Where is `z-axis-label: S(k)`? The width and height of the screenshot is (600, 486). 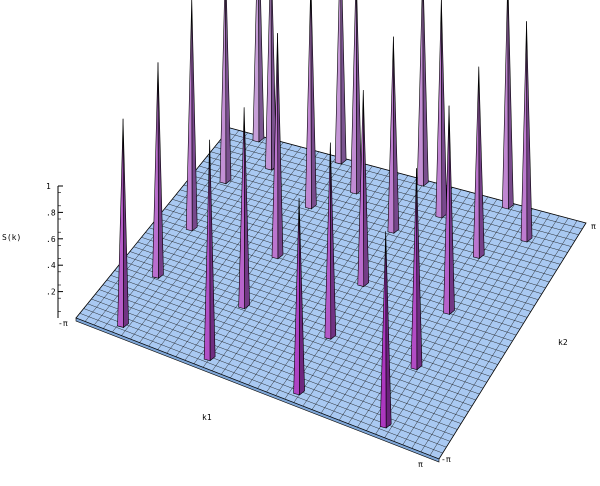
z-axis-label: S(k) is located at coordinates (11, 237).